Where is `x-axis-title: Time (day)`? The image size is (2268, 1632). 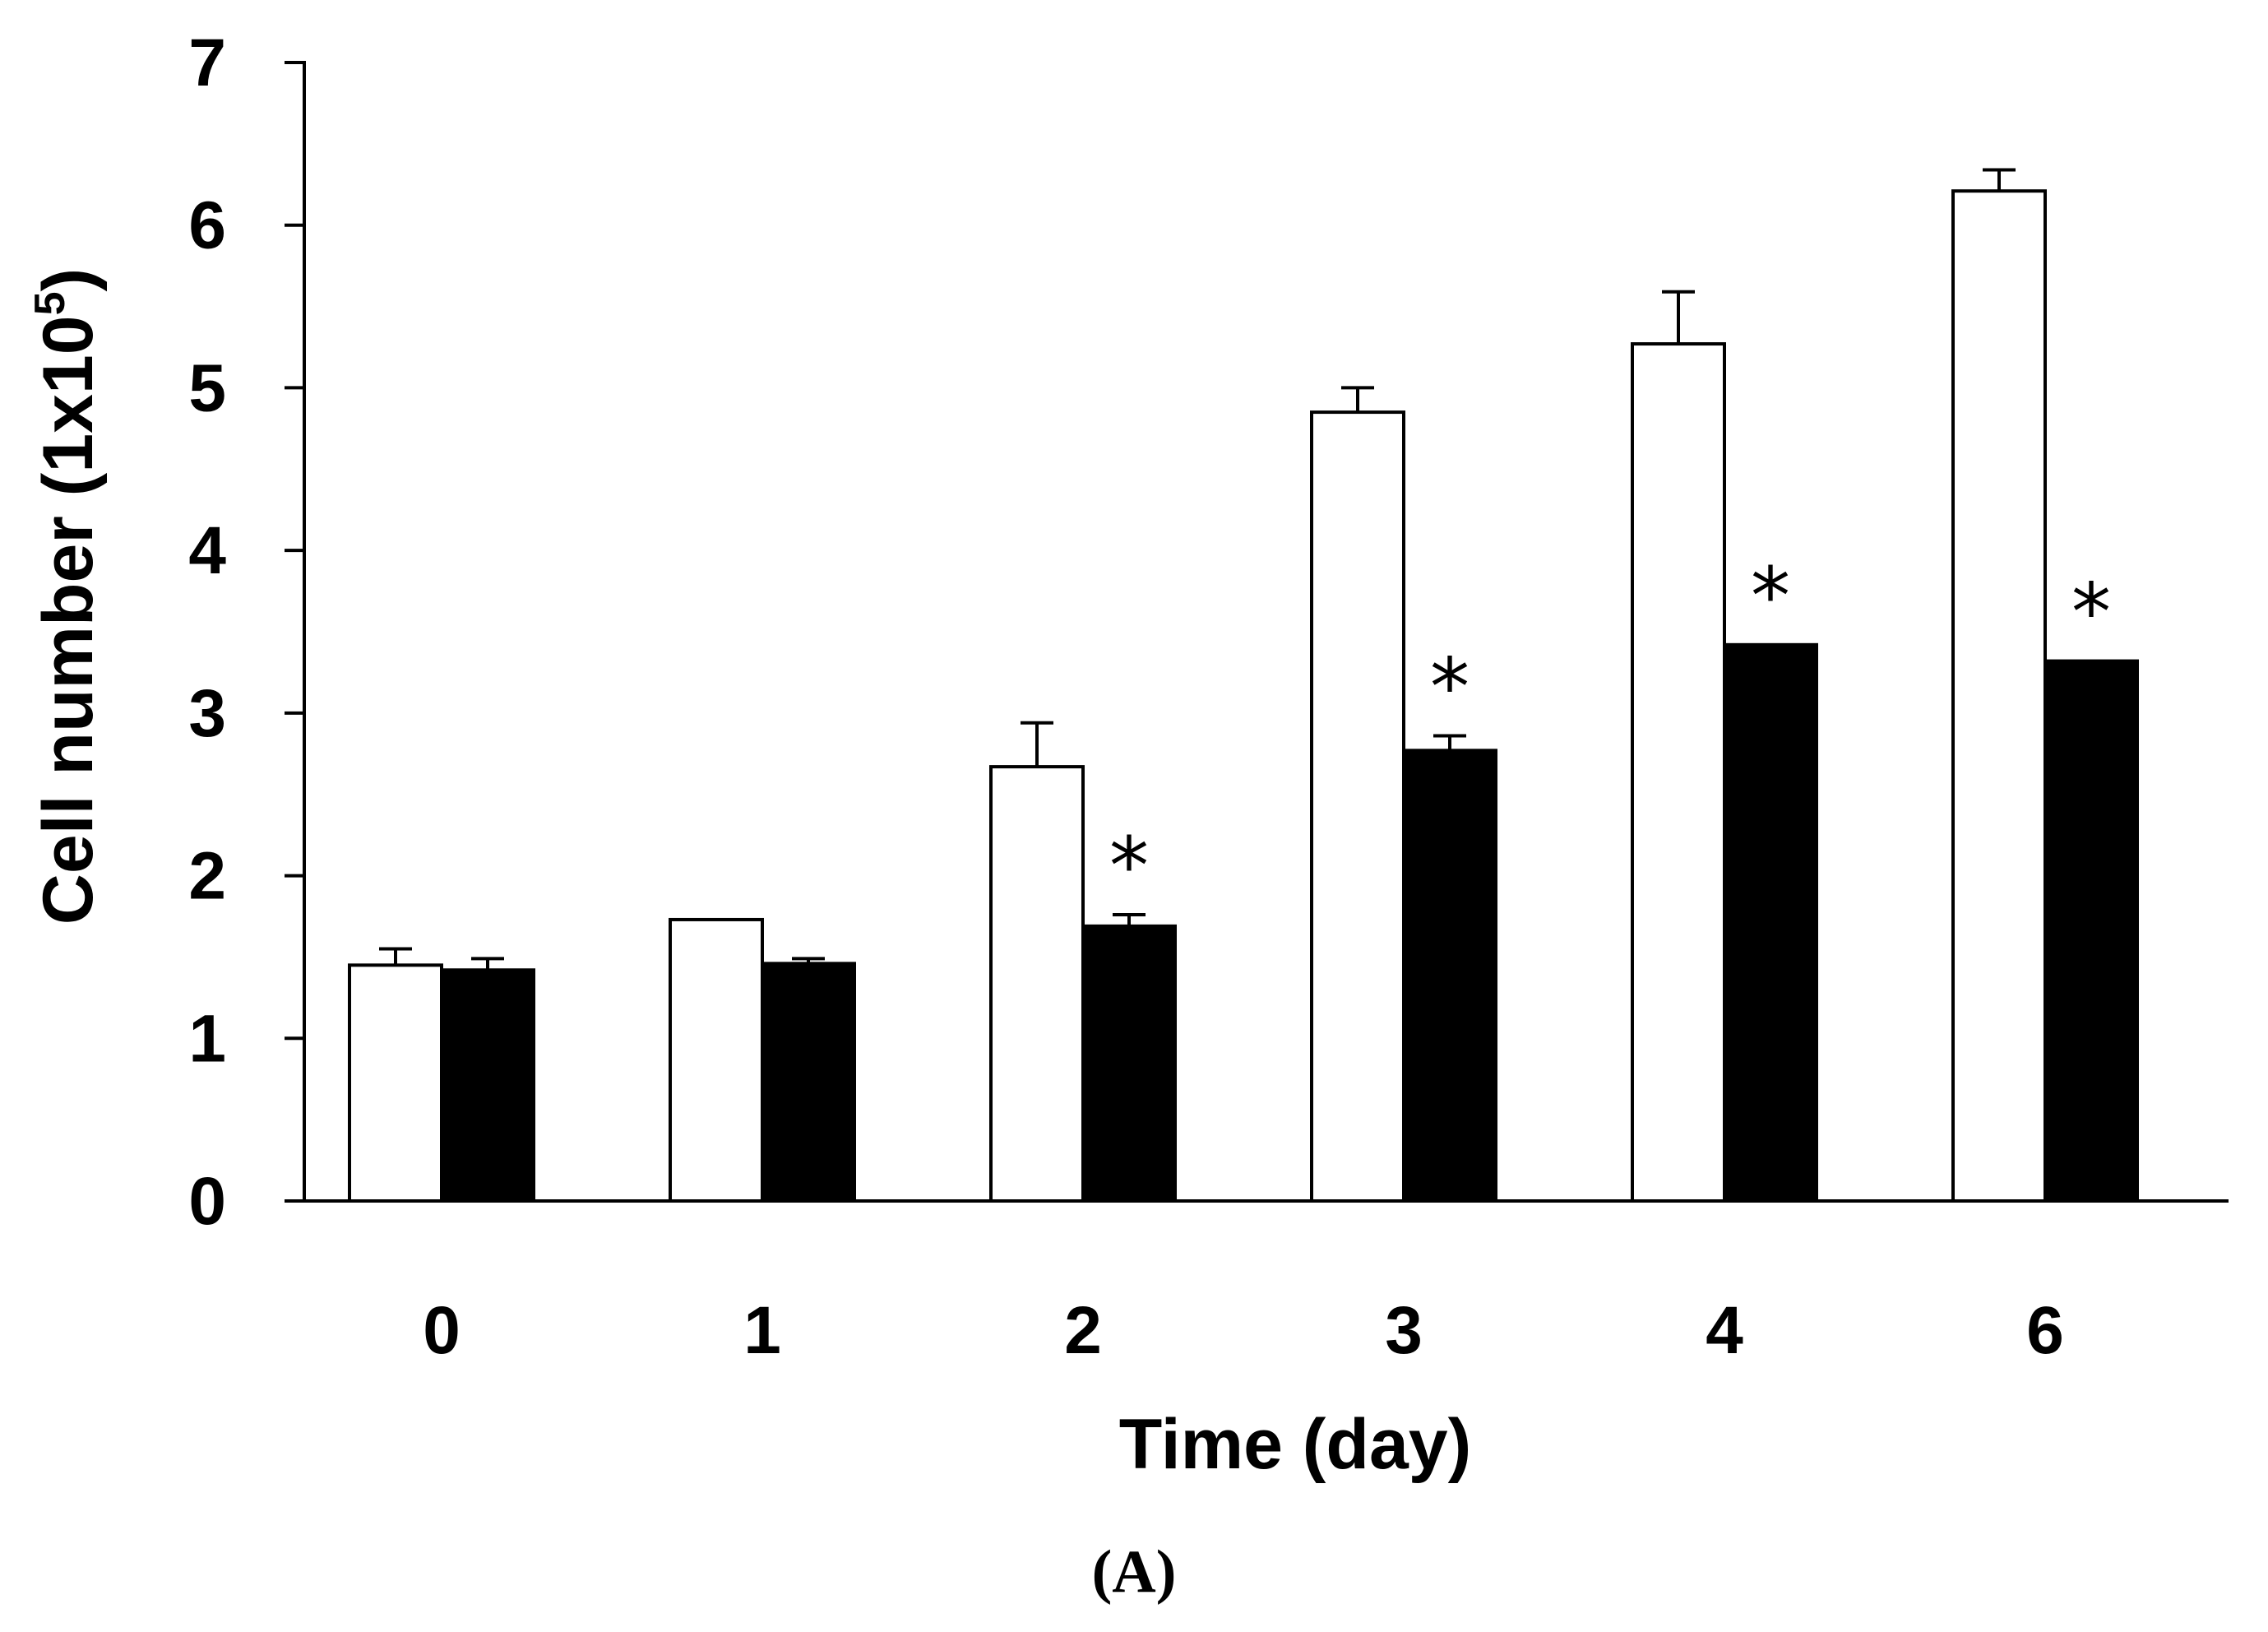
x-axis-title: Time (day) is located at coordinates (1295, 1444).